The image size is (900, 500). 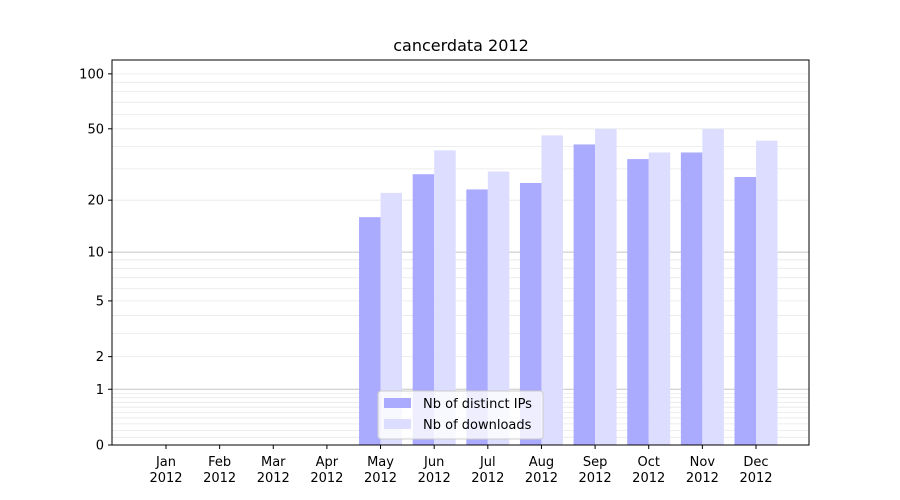 I want to click on x-tick-label-month: Feb, so click(x=219, y=462).